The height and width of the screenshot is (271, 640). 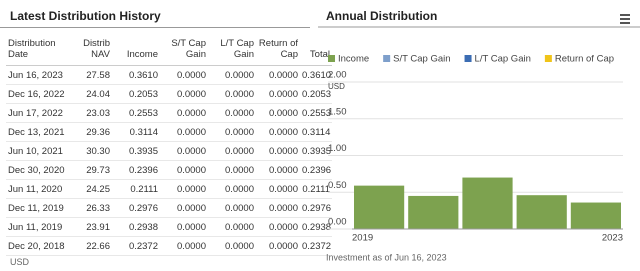 I want to click on column-header: S/T Cap Gain, so click(x=184, y=49).